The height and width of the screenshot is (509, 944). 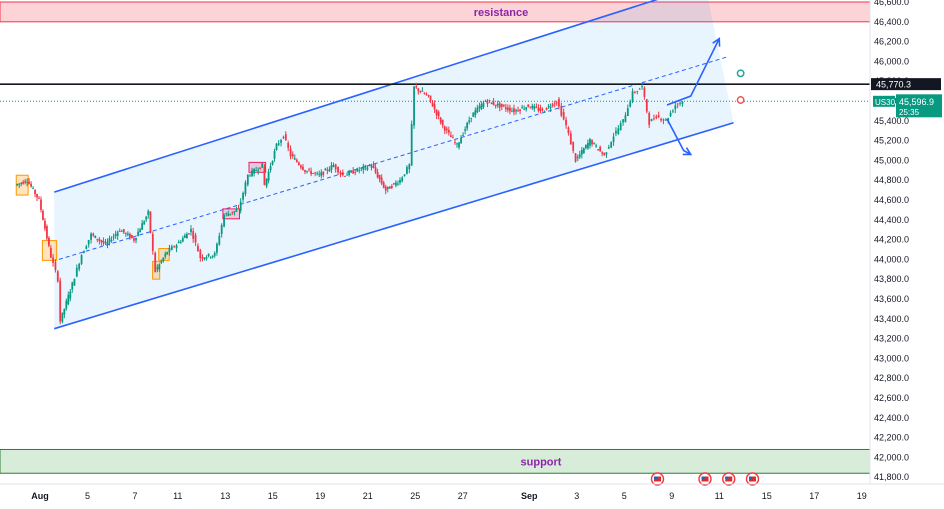 I want to click on price-tick-label: 44,600.0, so click(x=891, y=200).